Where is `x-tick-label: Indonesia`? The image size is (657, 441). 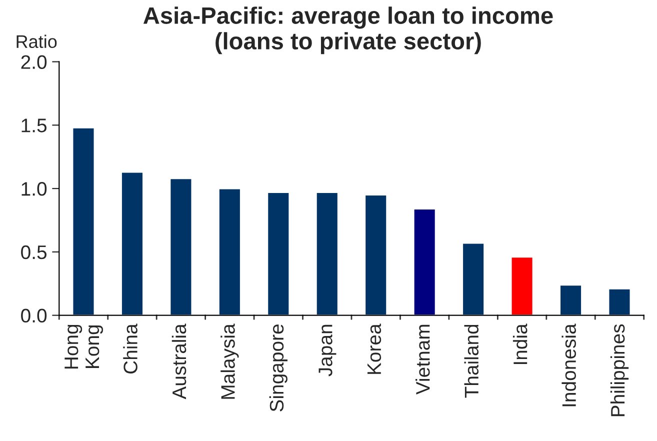
x-tick-label: Indonesia is located at coordinates (569, 365).